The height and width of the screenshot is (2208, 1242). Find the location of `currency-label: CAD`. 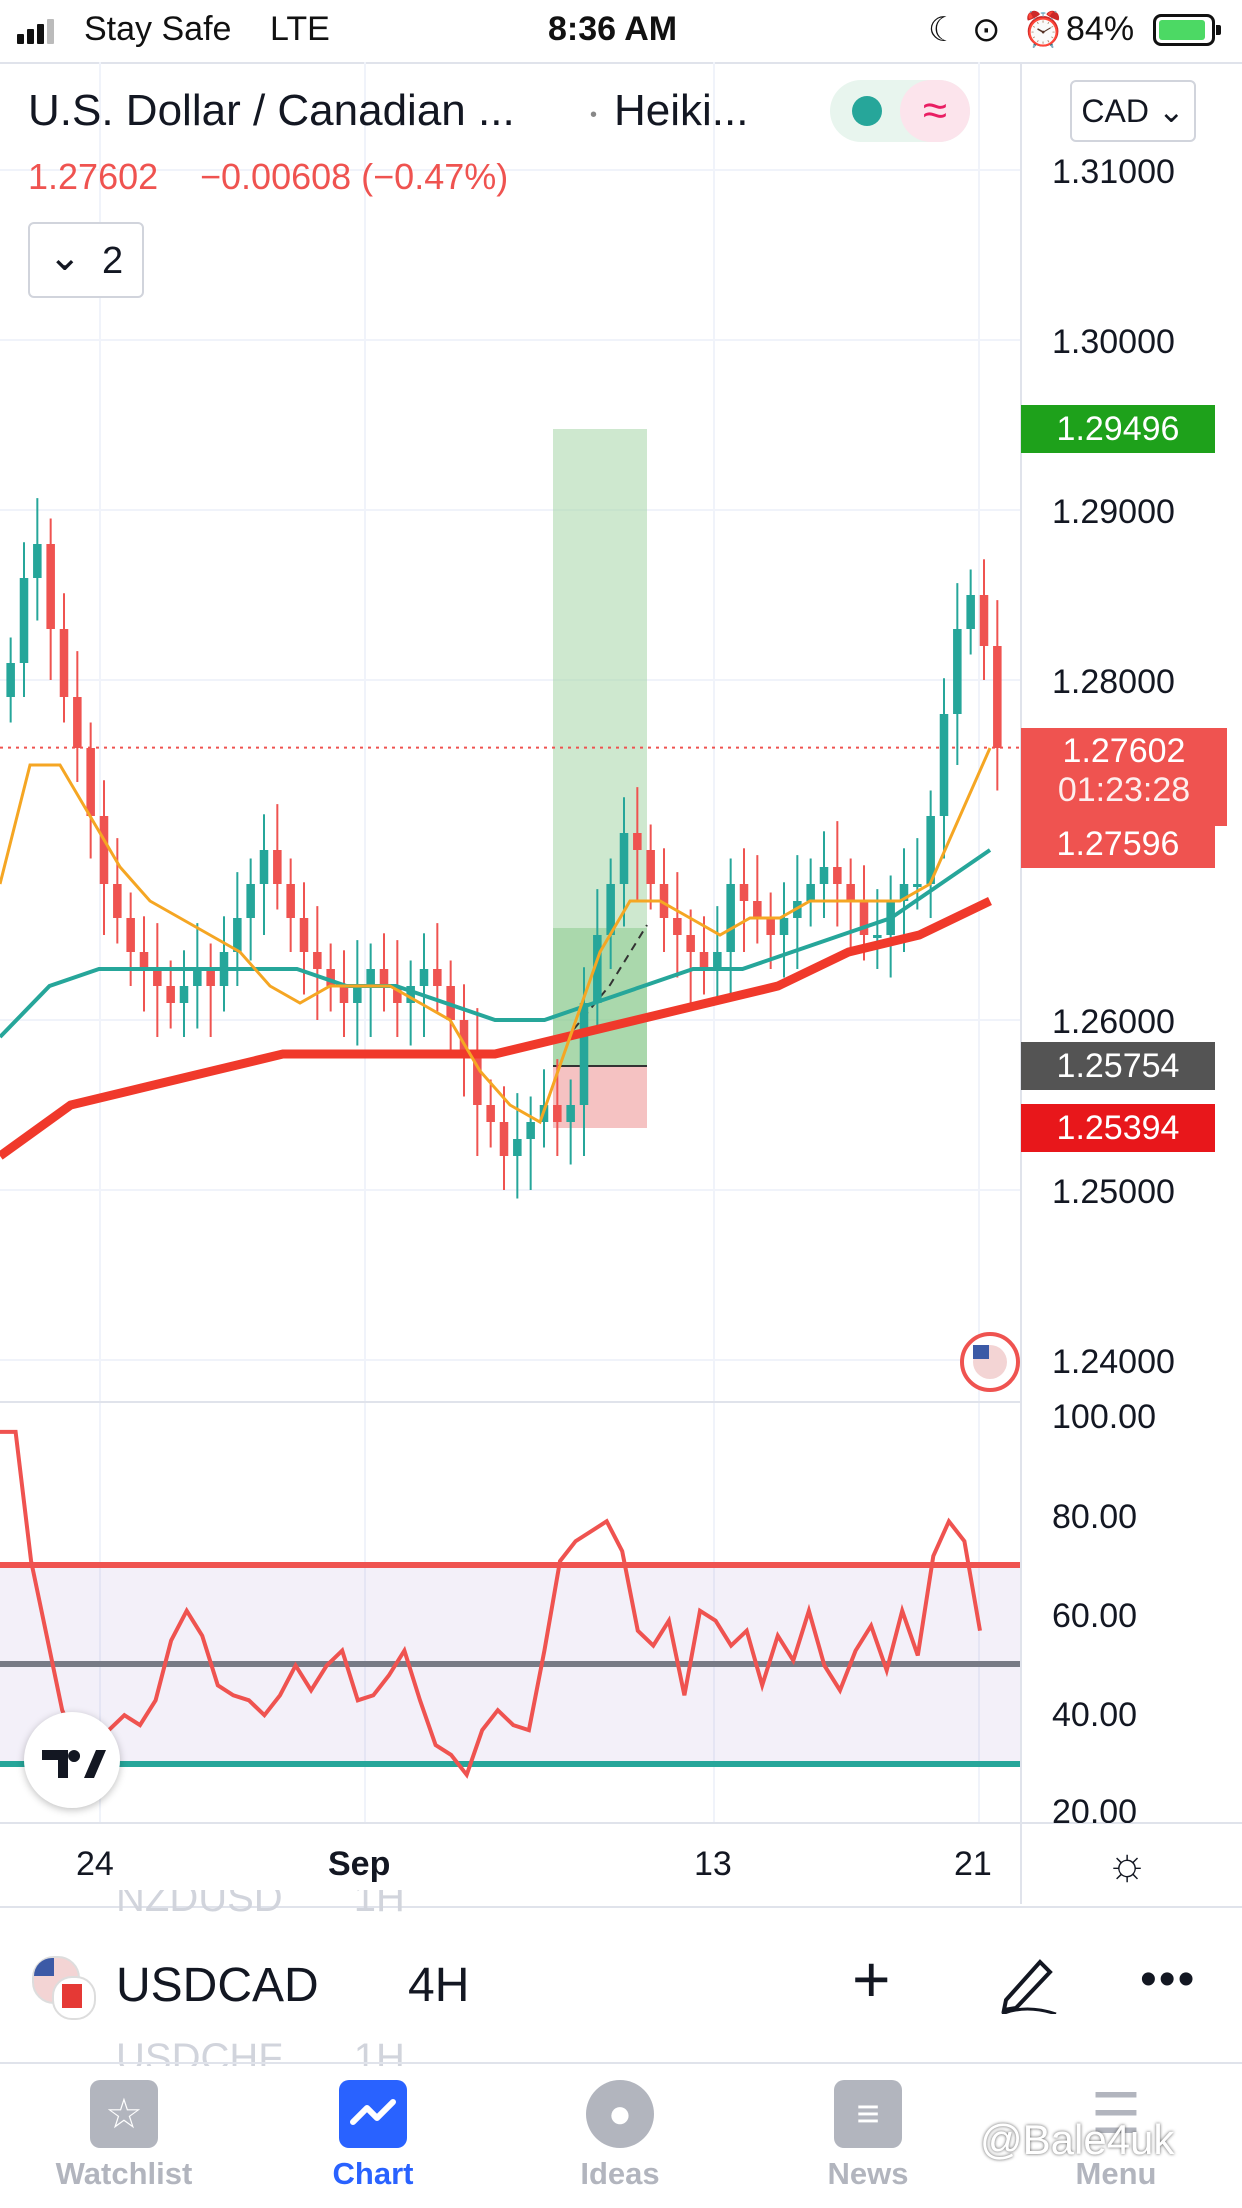

currency-label: CAD is located at coordinates (1115, 111).